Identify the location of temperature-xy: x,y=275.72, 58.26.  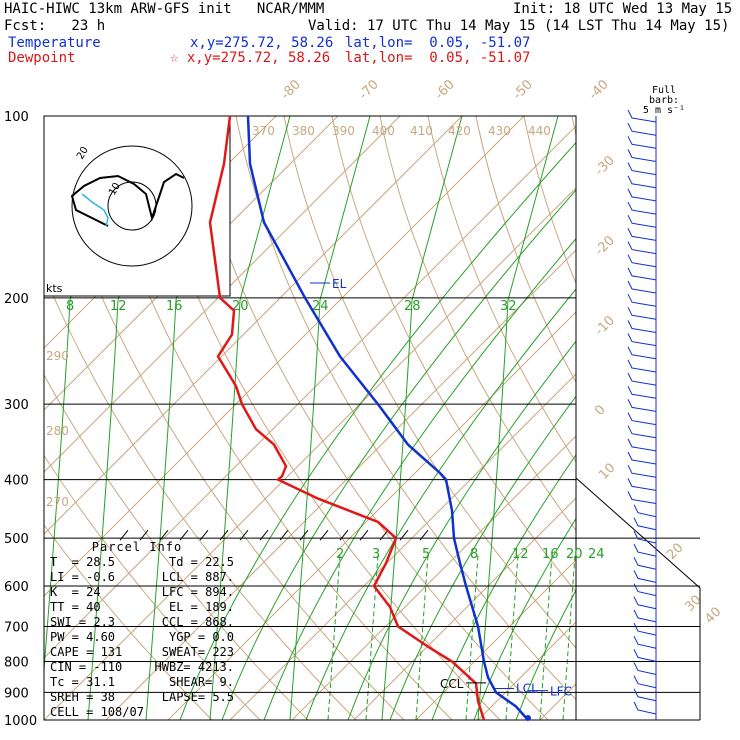
(262, 43).